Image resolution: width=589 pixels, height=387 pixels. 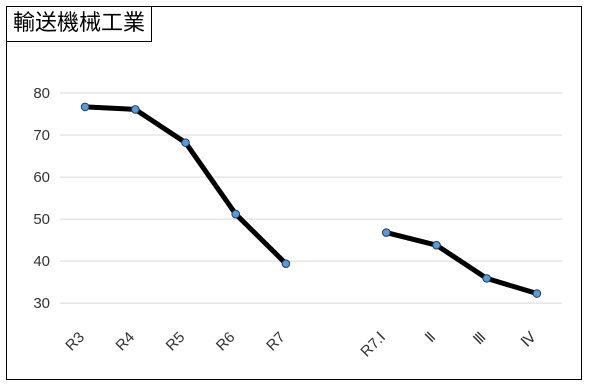 I want to click on y-tick-label: 70, so click(x=41, y=135).